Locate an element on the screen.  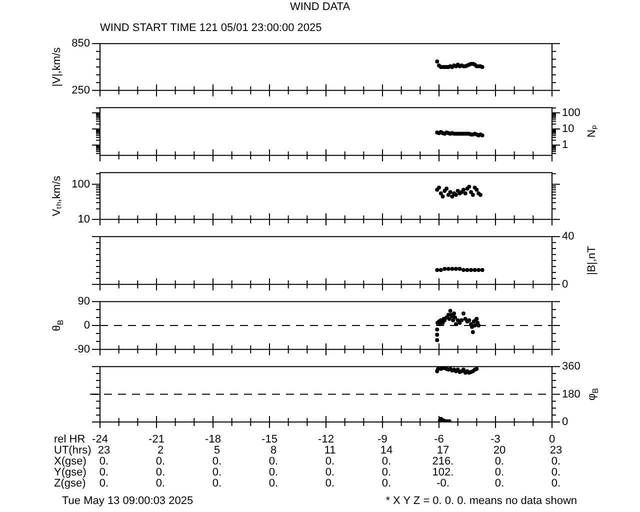
x-tick-label: 0 is located at coordinates (552, 440).